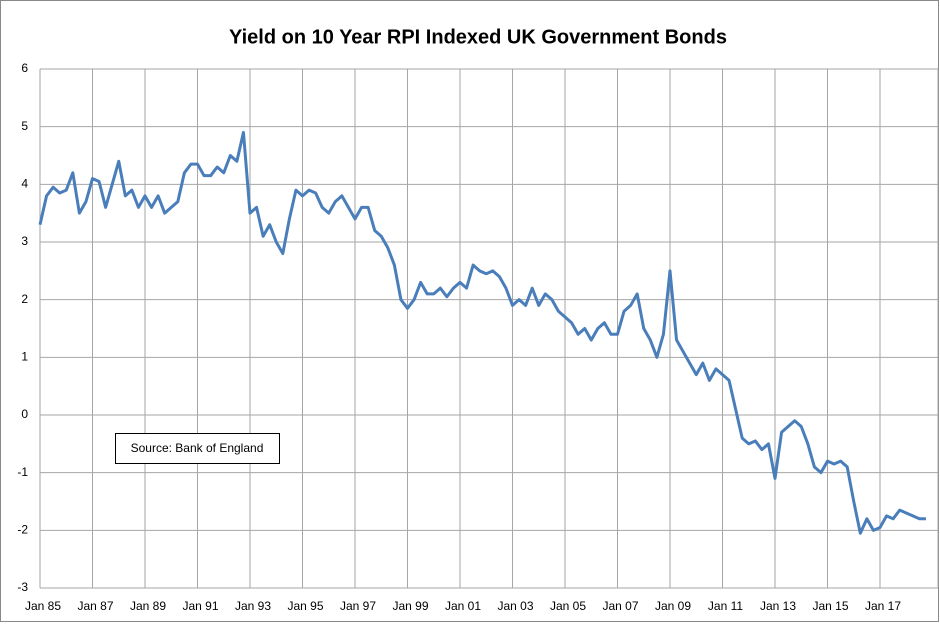 Image resolution: width=940 pixels, height=627 pixels. What do you see at coordinates (568, 606) in the screenshot?
I see `x-tick-label: Jan 05` at bounding box center [568, 606].